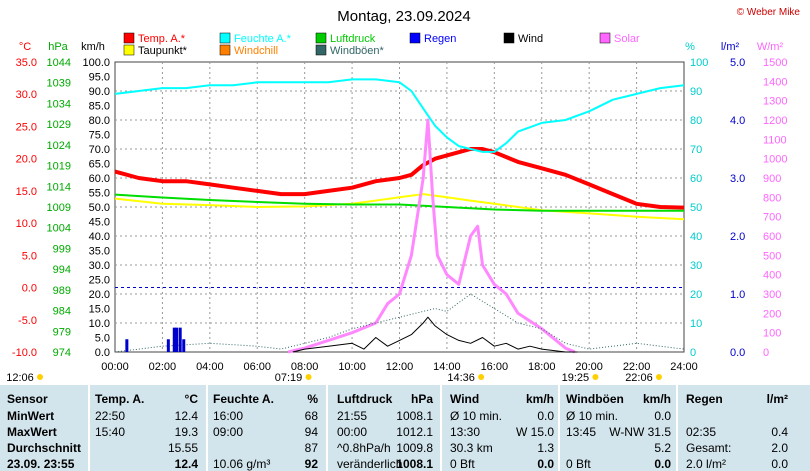  What do you see at coordinates (99, 324) in the screenshot?
I see `tick-label-kmh: 10.0` at bounding box center [99, 324].